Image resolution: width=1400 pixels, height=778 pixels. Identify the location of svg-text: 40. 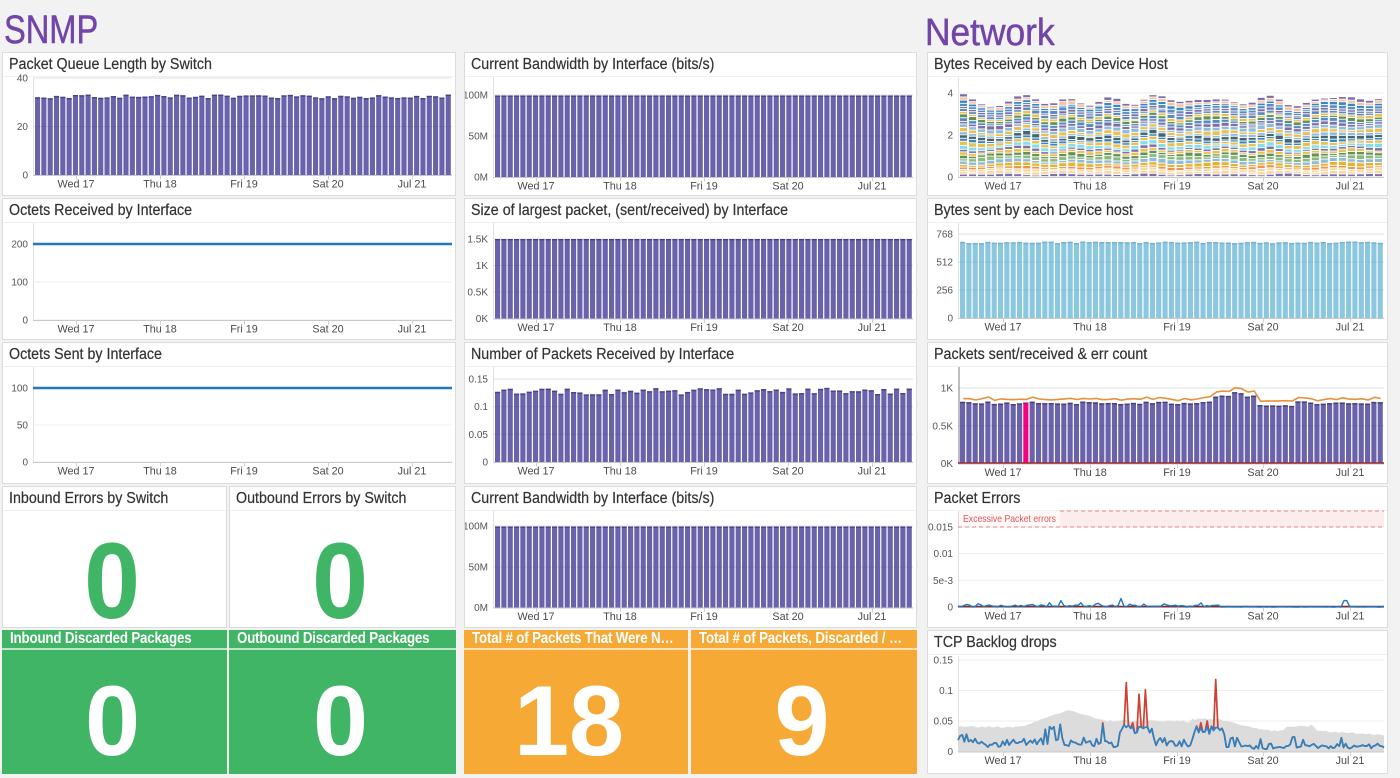
(23, 79).